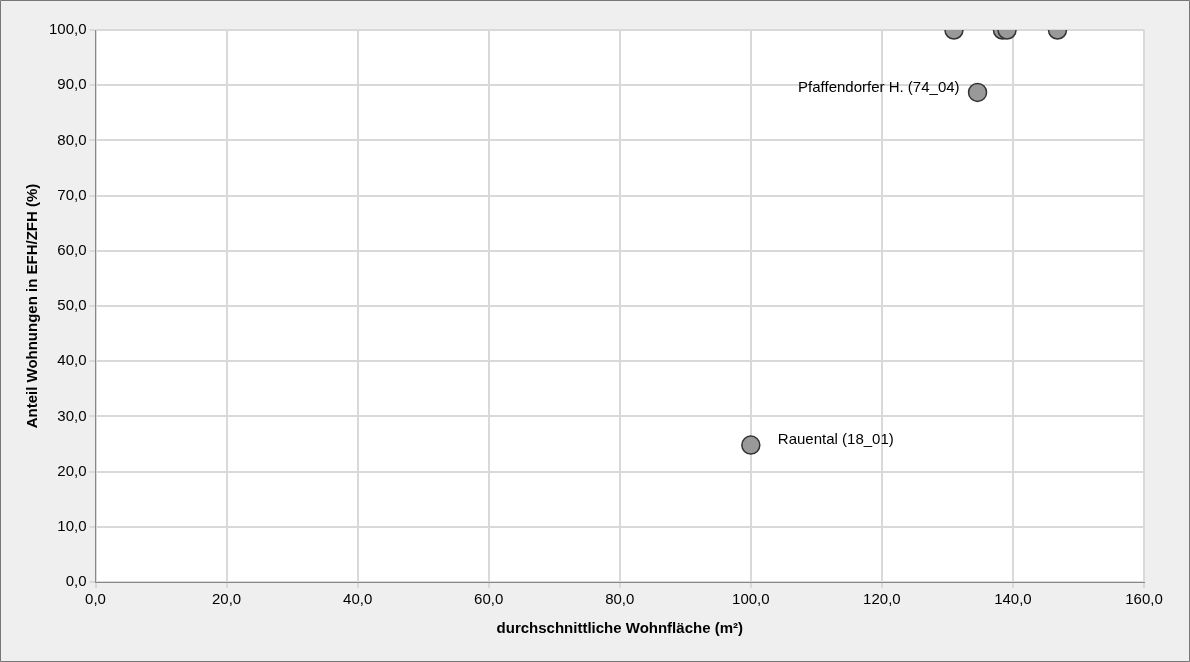 Image resolution: width=1190 pixels, height=662 pixels. Describe the element at coordinates (76, 581) in the screenshot. I see `y-tick-label: 0,0` at that location.